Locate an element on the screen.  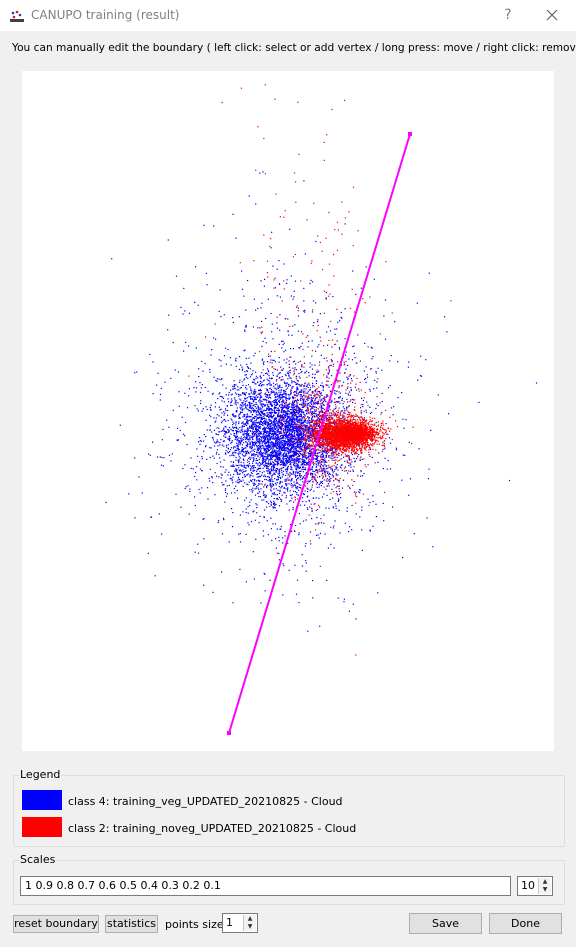
canupo-app-icon is located at coordinates (17, 16).